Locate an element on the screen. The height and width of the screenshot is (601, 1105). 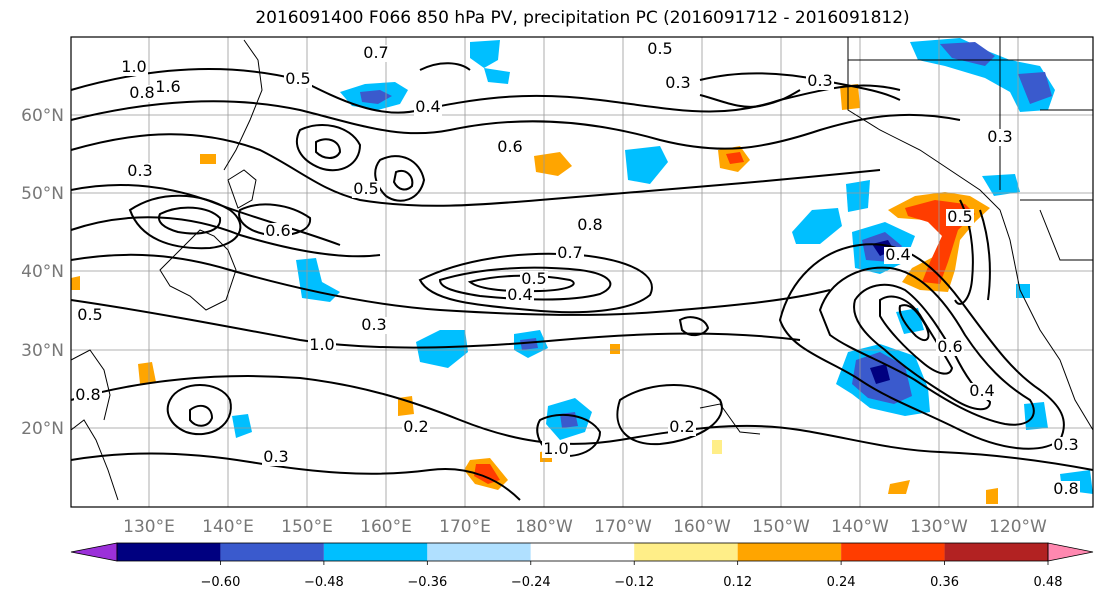
lon-label: 160°W is located at coordinates (702, 527).